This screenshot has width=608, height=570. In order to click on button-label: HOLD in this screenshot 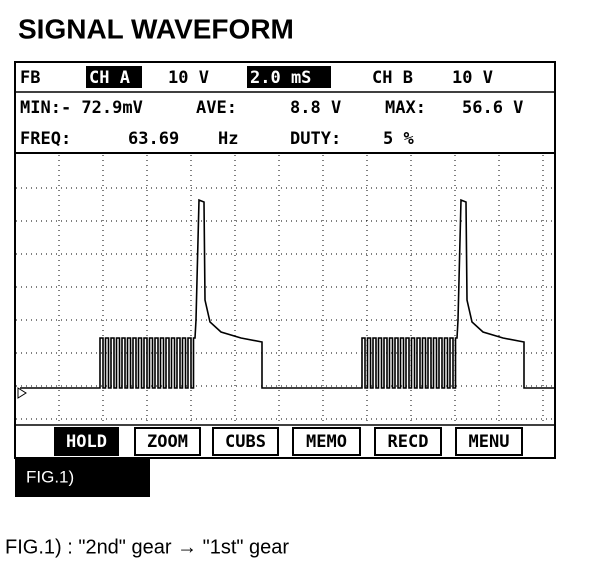, I will do `click(86, 442)`.